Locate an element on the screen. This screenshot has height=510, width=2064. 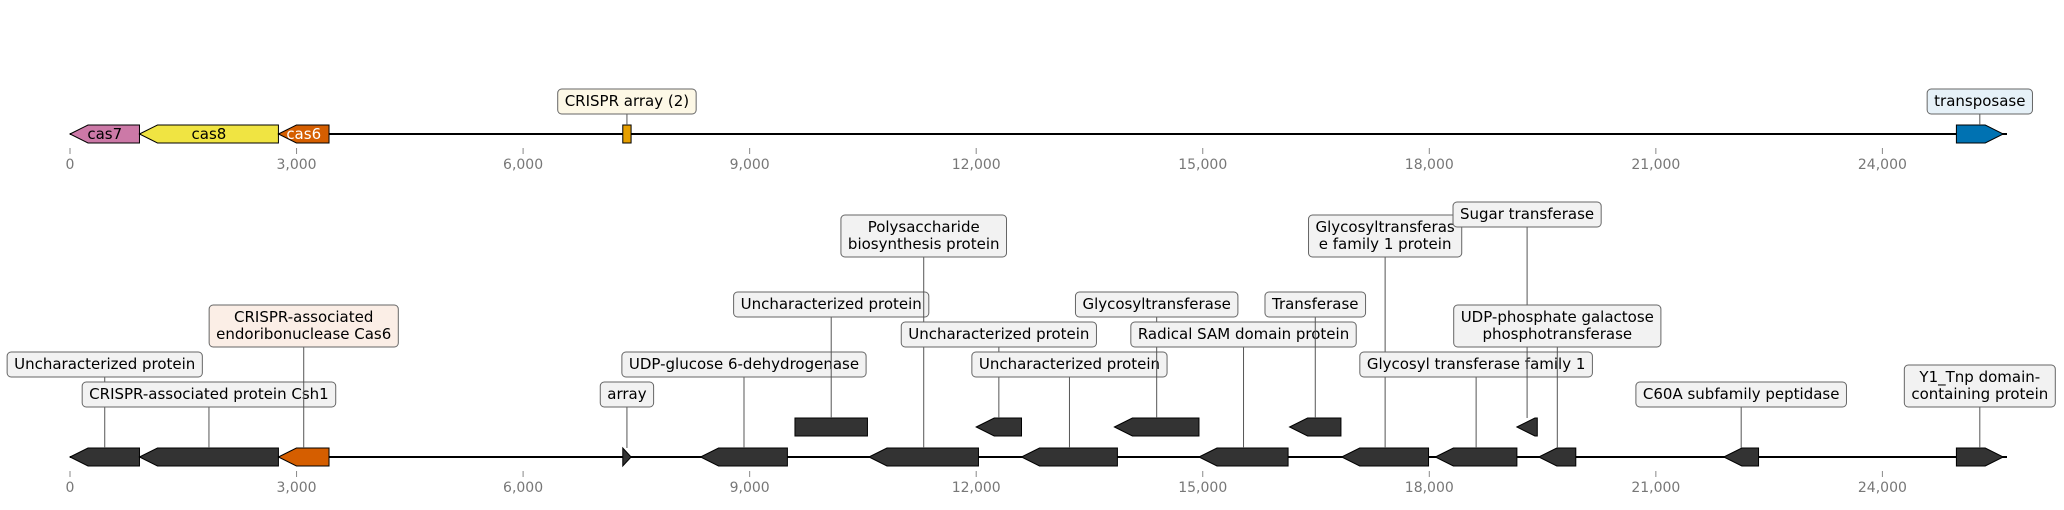
feature-radical-sam-domain-protein: Radical SAM domain protein is located at coordinates (1243, 394).